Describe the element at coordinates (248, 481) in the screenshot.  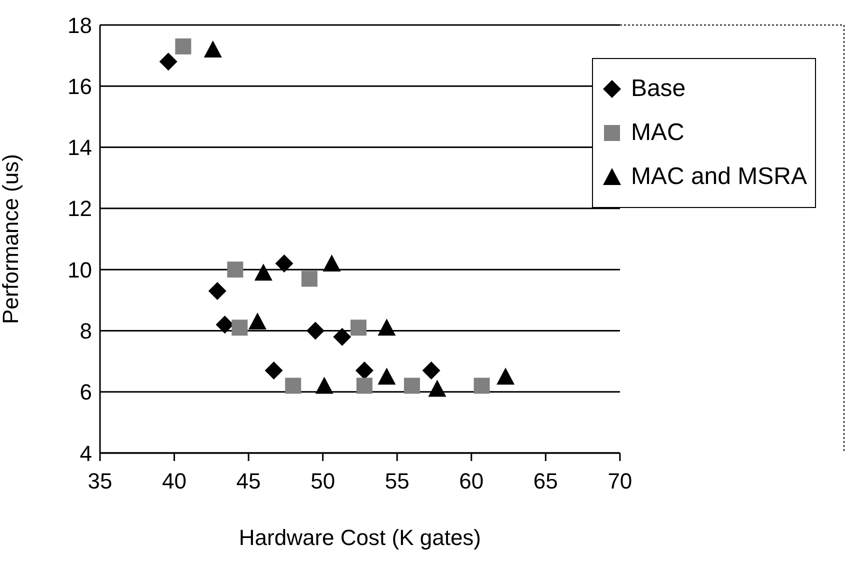
I see `x-tick-label: 45` at that location.